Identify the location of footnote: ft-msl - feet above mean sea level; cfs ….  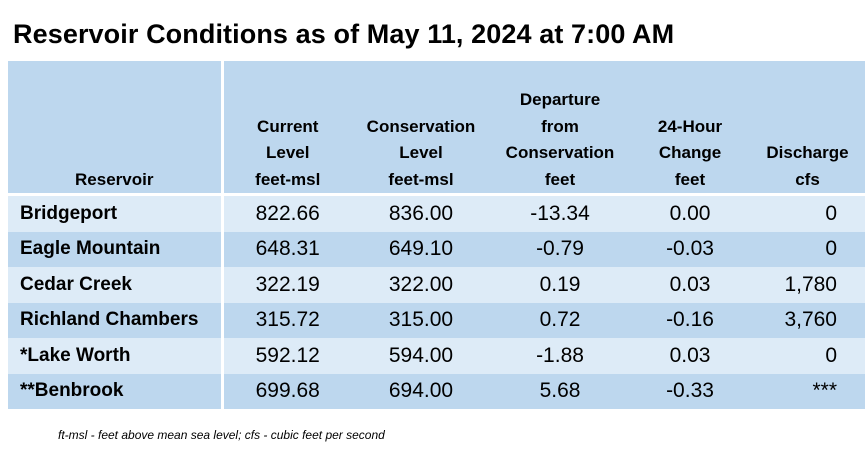
(221, 435).